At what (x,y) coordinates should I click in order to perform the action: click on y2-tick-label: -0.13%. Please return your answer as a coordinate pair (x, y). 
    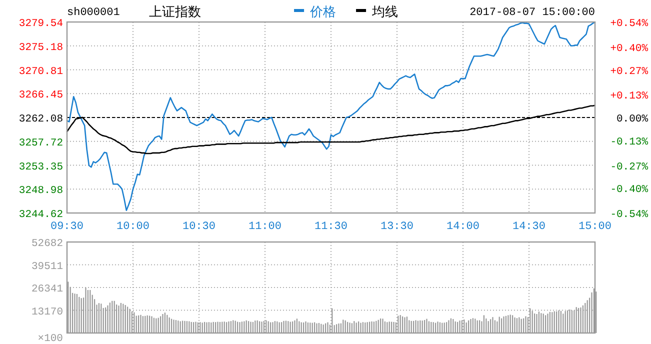
    Looking at the image, I should click on (629, 142).